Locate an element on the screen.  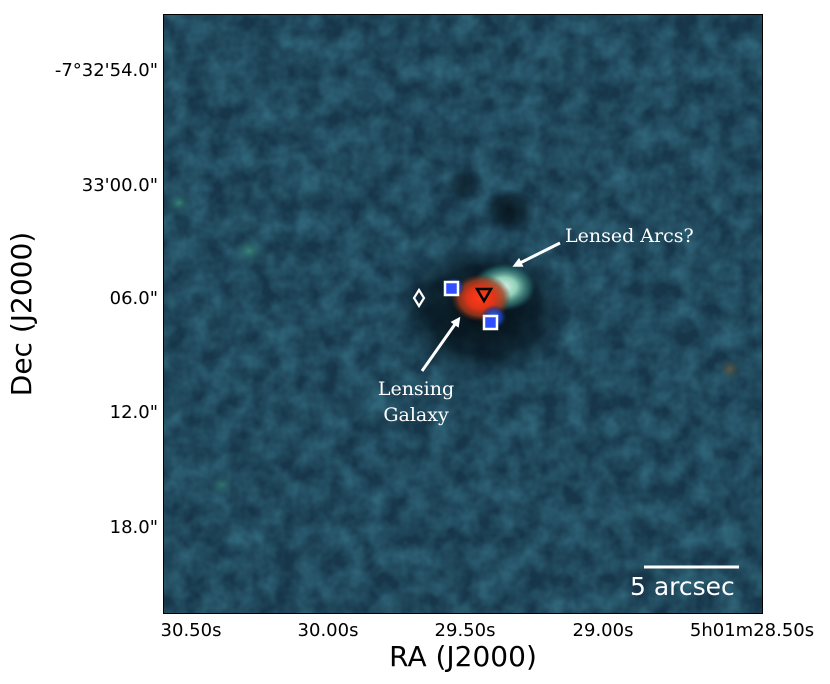
y-tick-label: 12.0" is located at coordinates (133, 412).